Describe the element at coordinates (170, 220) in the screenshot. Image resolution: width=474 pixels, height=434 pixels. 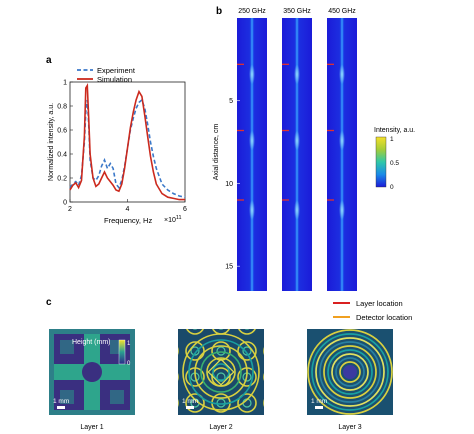
I see `x-multiplier-base: ×10` at that location.